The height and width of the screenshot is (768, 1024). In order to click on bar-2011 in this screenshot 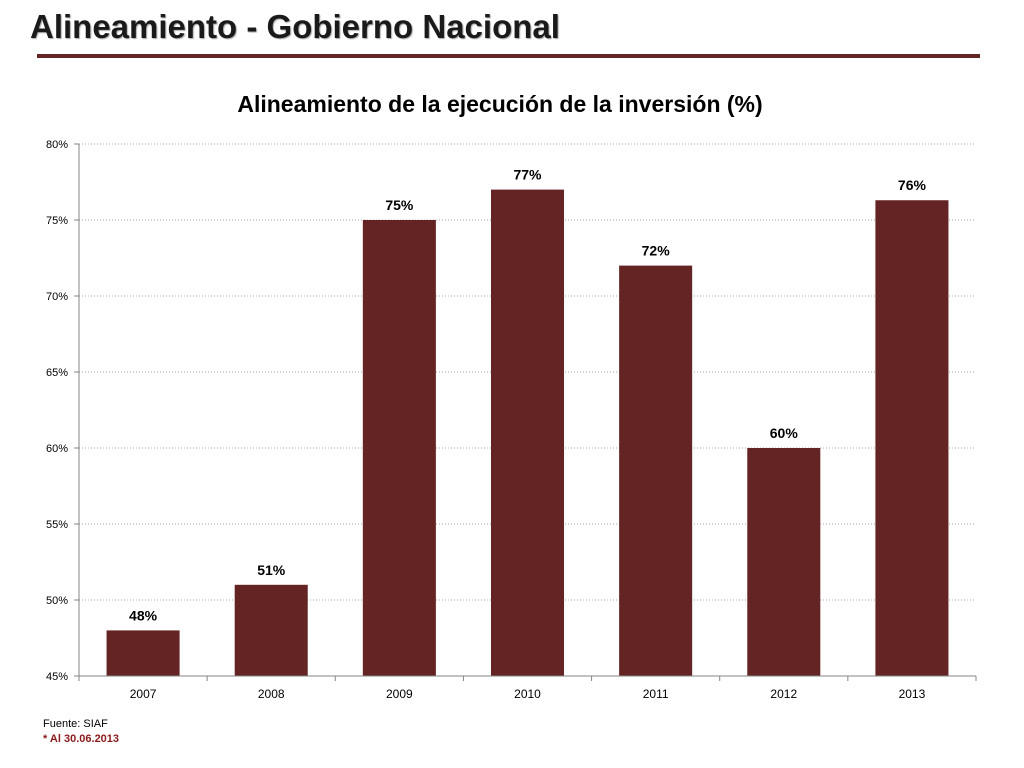, I will do `click(656, 470)`.